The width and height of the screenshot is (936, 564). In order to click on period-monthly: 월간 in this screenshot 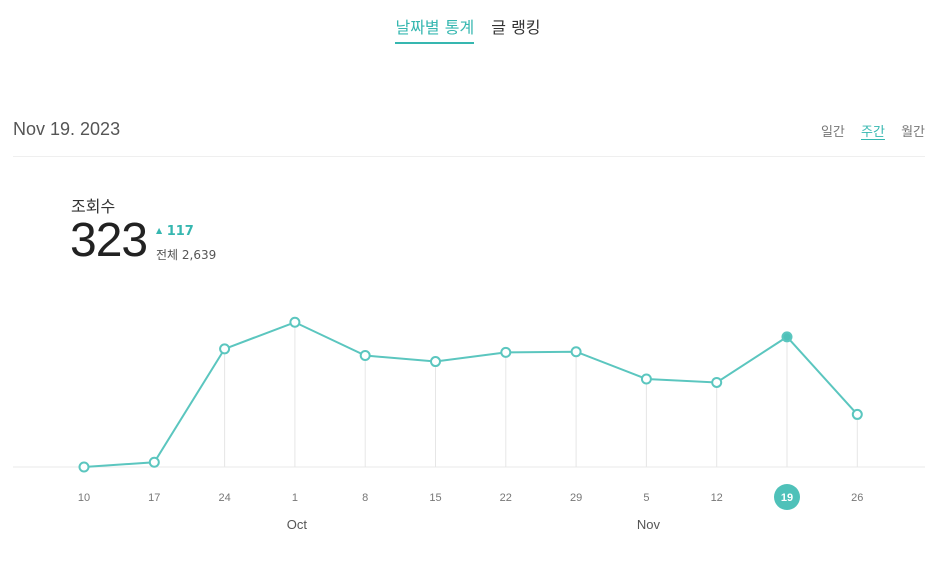, I will do `click(913, 132)`.